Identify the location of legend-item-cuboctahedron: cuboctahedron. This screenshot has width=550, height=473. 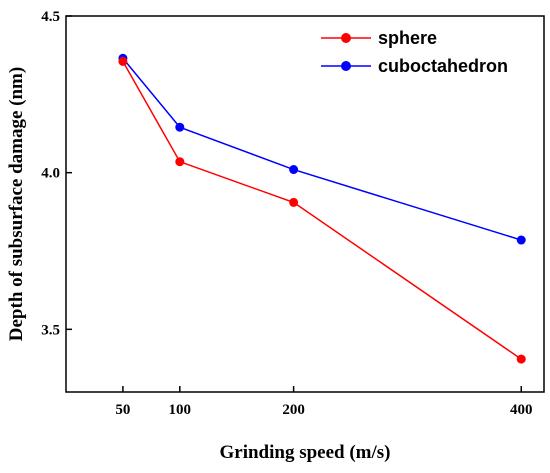
(414, 66).